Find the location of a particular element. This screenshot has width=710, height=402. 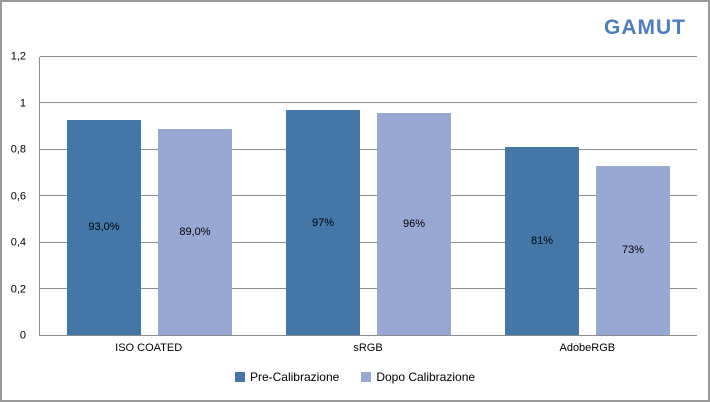

y-axis-tick-labels: 0 0,2 0,4 0,6 0,8 1 1,2 is located at coordinates (17, 196).